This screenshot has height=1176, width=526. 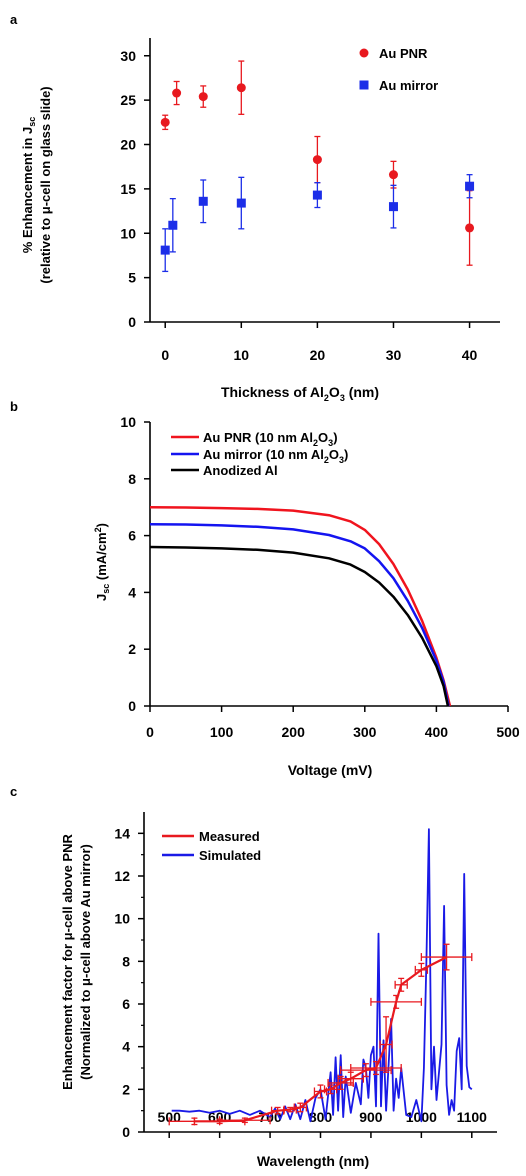 What do you see at coordinates (437, 732) in the screenshot?
I see `x-tick-label: 400` at bounding box center [437, 732].